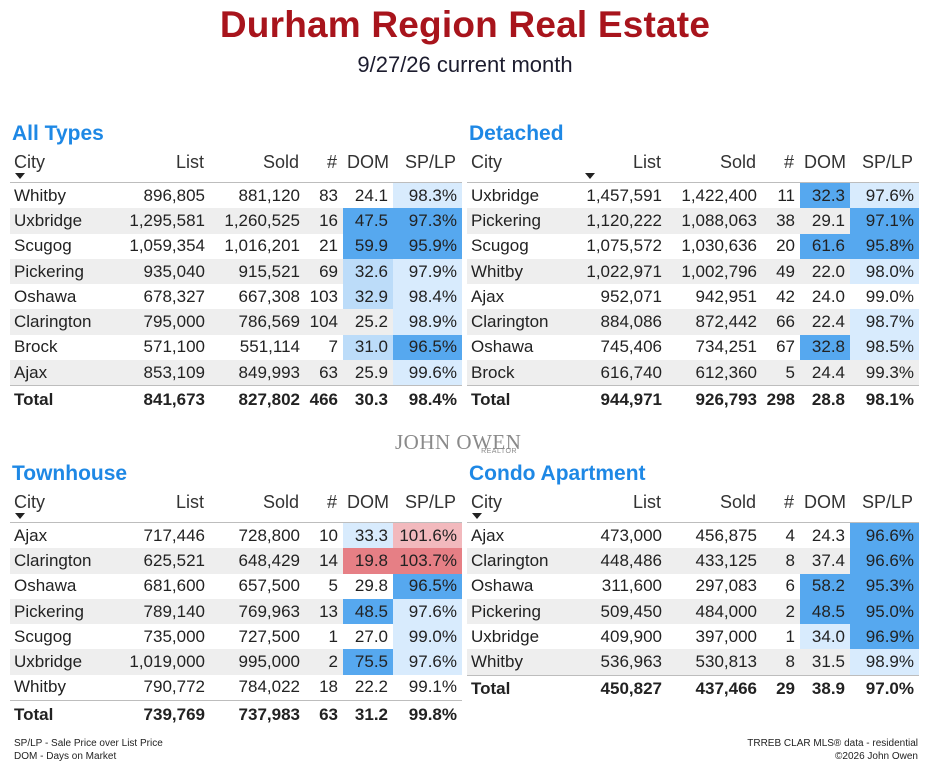 The width and height of the screenshot is (930, 772). What do you see at coordinates (328, 687) in the screenshot?
I see `cell-count: 18` at bounding box center [328, 687].